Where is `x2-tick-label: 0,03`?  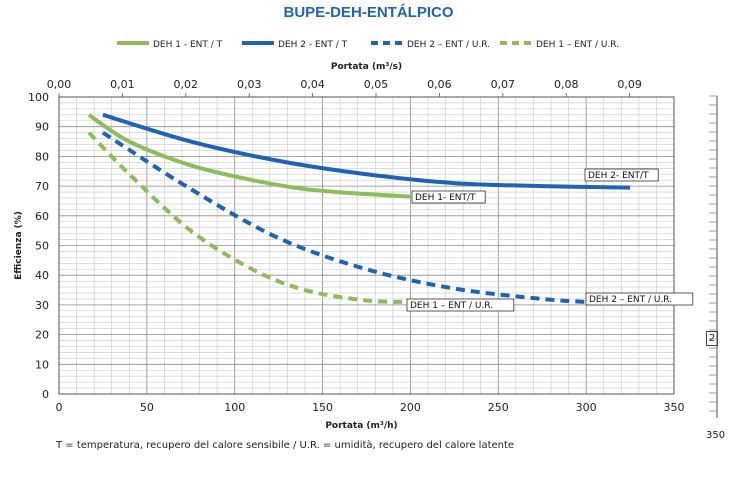 x2-tick-label: 0,03 is located at coordinates (249, 84).